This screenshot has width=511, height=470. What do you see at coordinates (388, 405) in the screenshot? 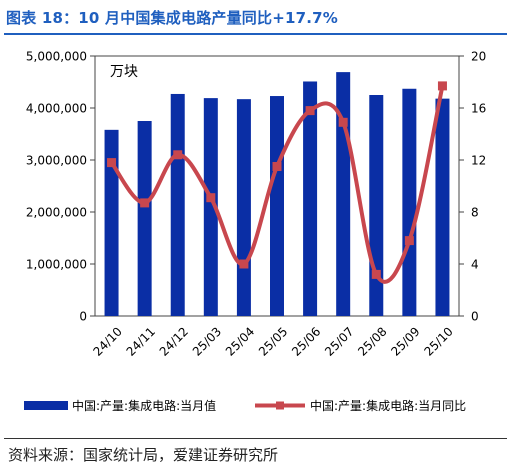
I see `legend-label-line: 中国:产量:集成电路:当月同比` at bounding box center [388, 405].